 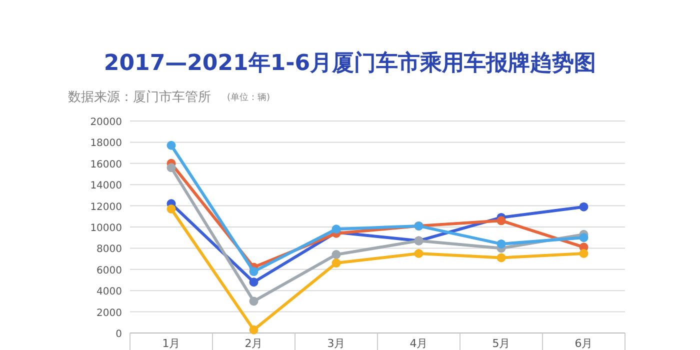 I want to click on text: (单位：辆), so click(x=248, y=97).